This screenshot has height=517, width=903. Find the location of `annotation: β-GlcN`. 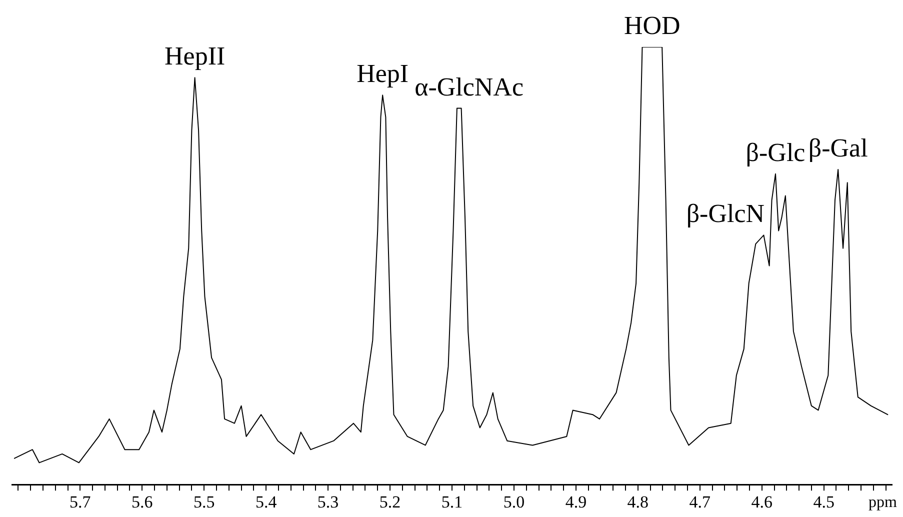

annotation: β-GlcN is located at coordinates (725, 213).